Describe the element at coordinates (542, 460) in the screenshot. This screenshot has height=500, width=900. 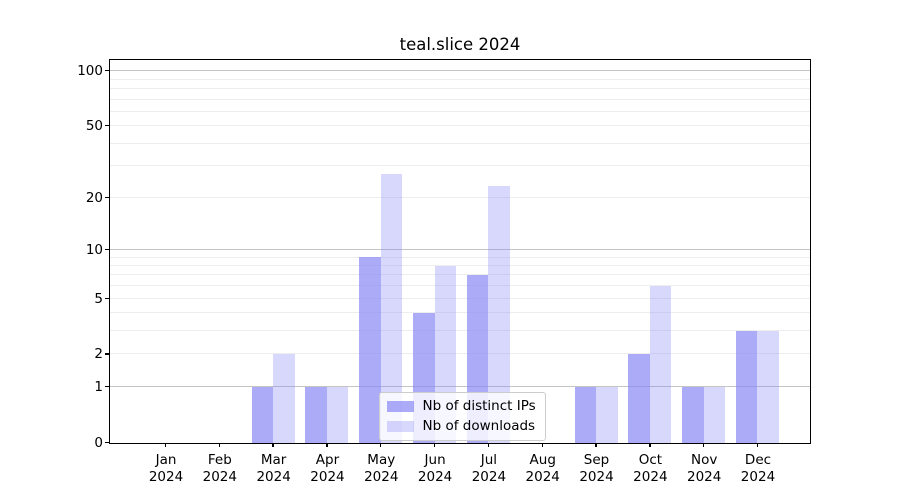
I see `x-tick-month: Aug` at that location.